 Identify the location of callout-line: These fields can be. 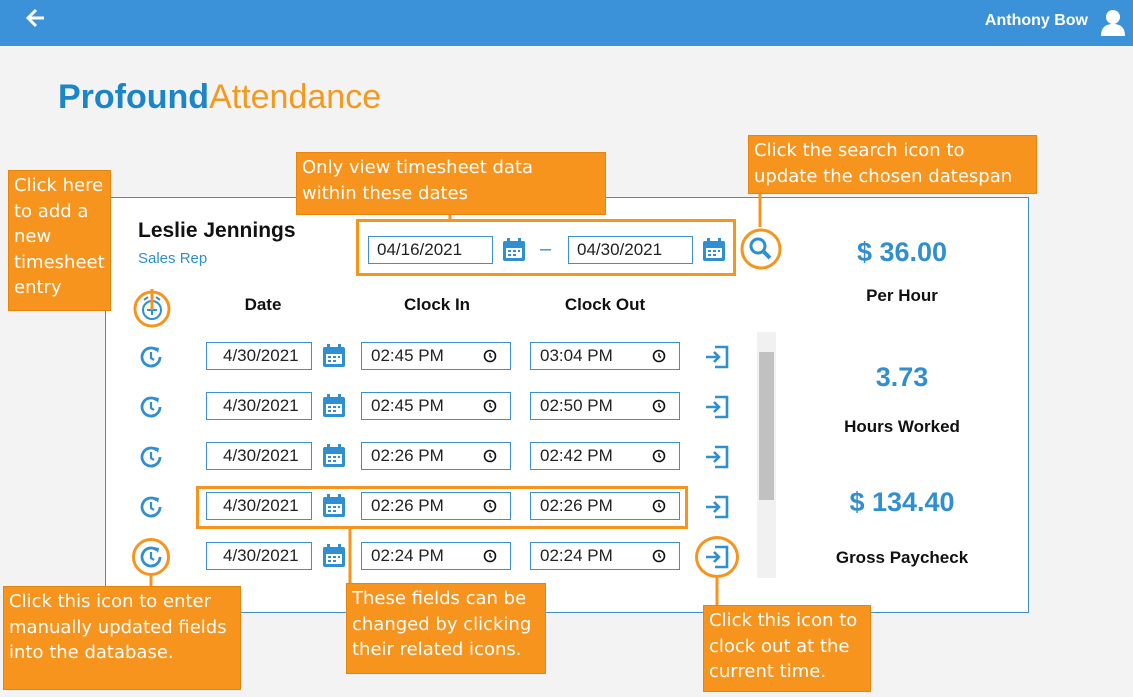
(439, 598).